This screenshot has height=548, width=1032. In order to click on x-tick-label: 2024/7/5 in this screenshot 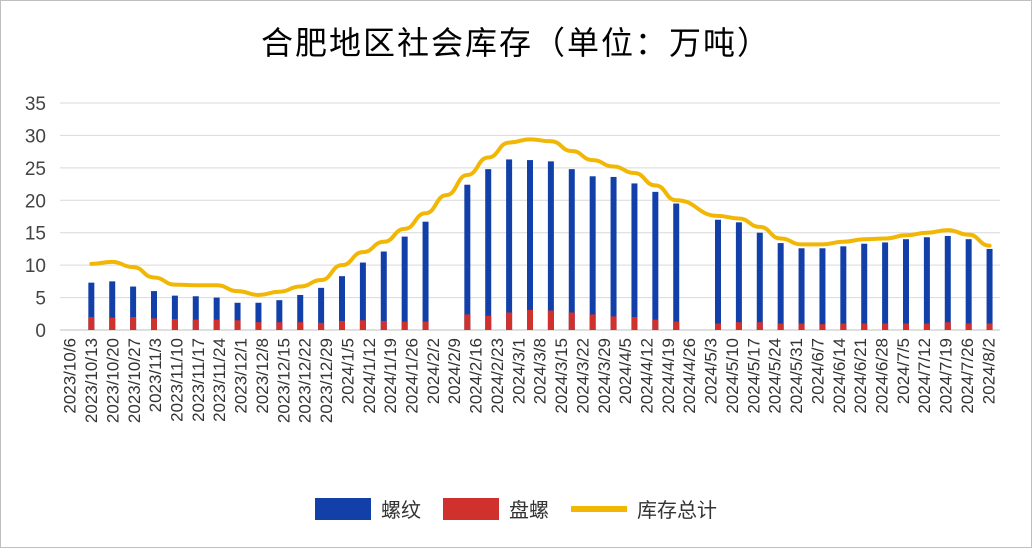, I will do `click(903, 371)`.